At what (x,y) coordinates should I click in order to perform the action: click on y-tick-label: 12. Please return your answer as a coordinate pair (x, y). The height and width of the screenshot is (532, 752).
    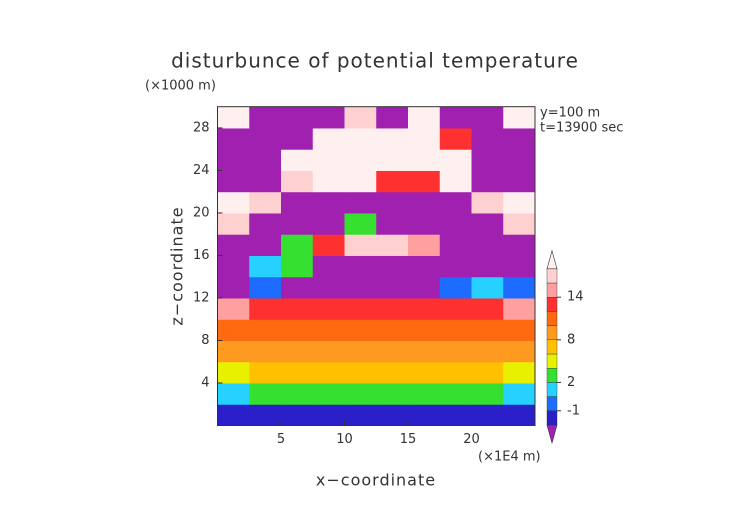
    Looking at the image, I should click on (201, 297).